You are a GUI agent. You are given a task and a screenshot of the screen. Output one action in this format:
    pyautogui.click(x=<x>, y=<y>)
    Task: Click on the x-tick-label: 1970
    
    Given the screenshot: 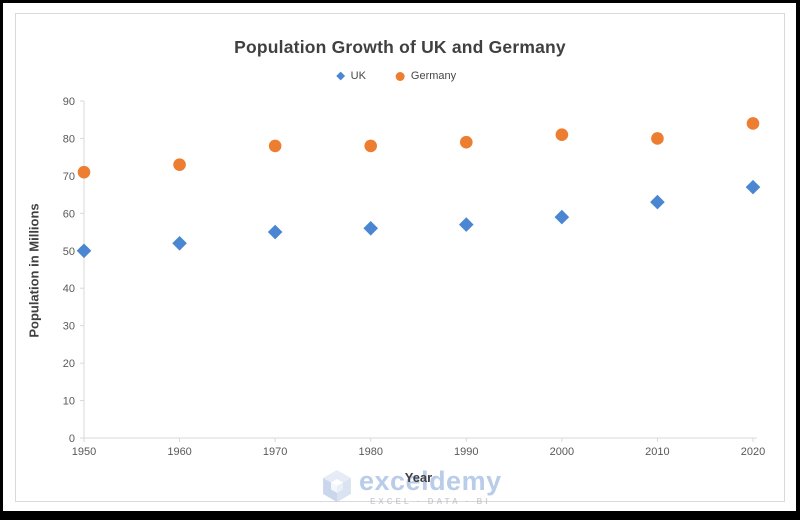 What is the action you would take?
    pyautogui.click(x=275, y=452)
    